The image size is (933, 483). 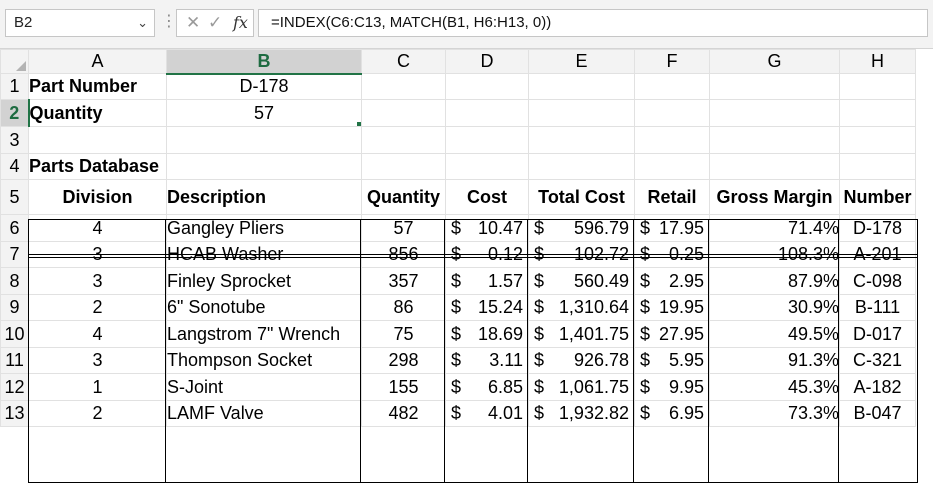 What do you see at coordinates (672, 254) in the screenshot?
I see `retail-cell: $0.25` at bounding box center [672, 254].